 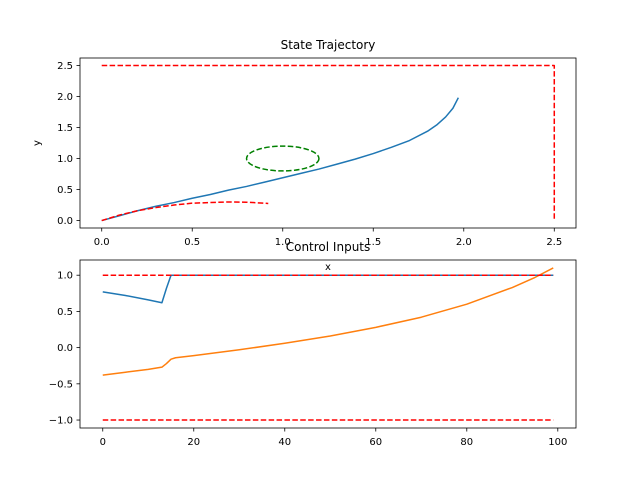 I want to click on state-trajectory-xtick-label: 0.5, so click(x=192, y=242).